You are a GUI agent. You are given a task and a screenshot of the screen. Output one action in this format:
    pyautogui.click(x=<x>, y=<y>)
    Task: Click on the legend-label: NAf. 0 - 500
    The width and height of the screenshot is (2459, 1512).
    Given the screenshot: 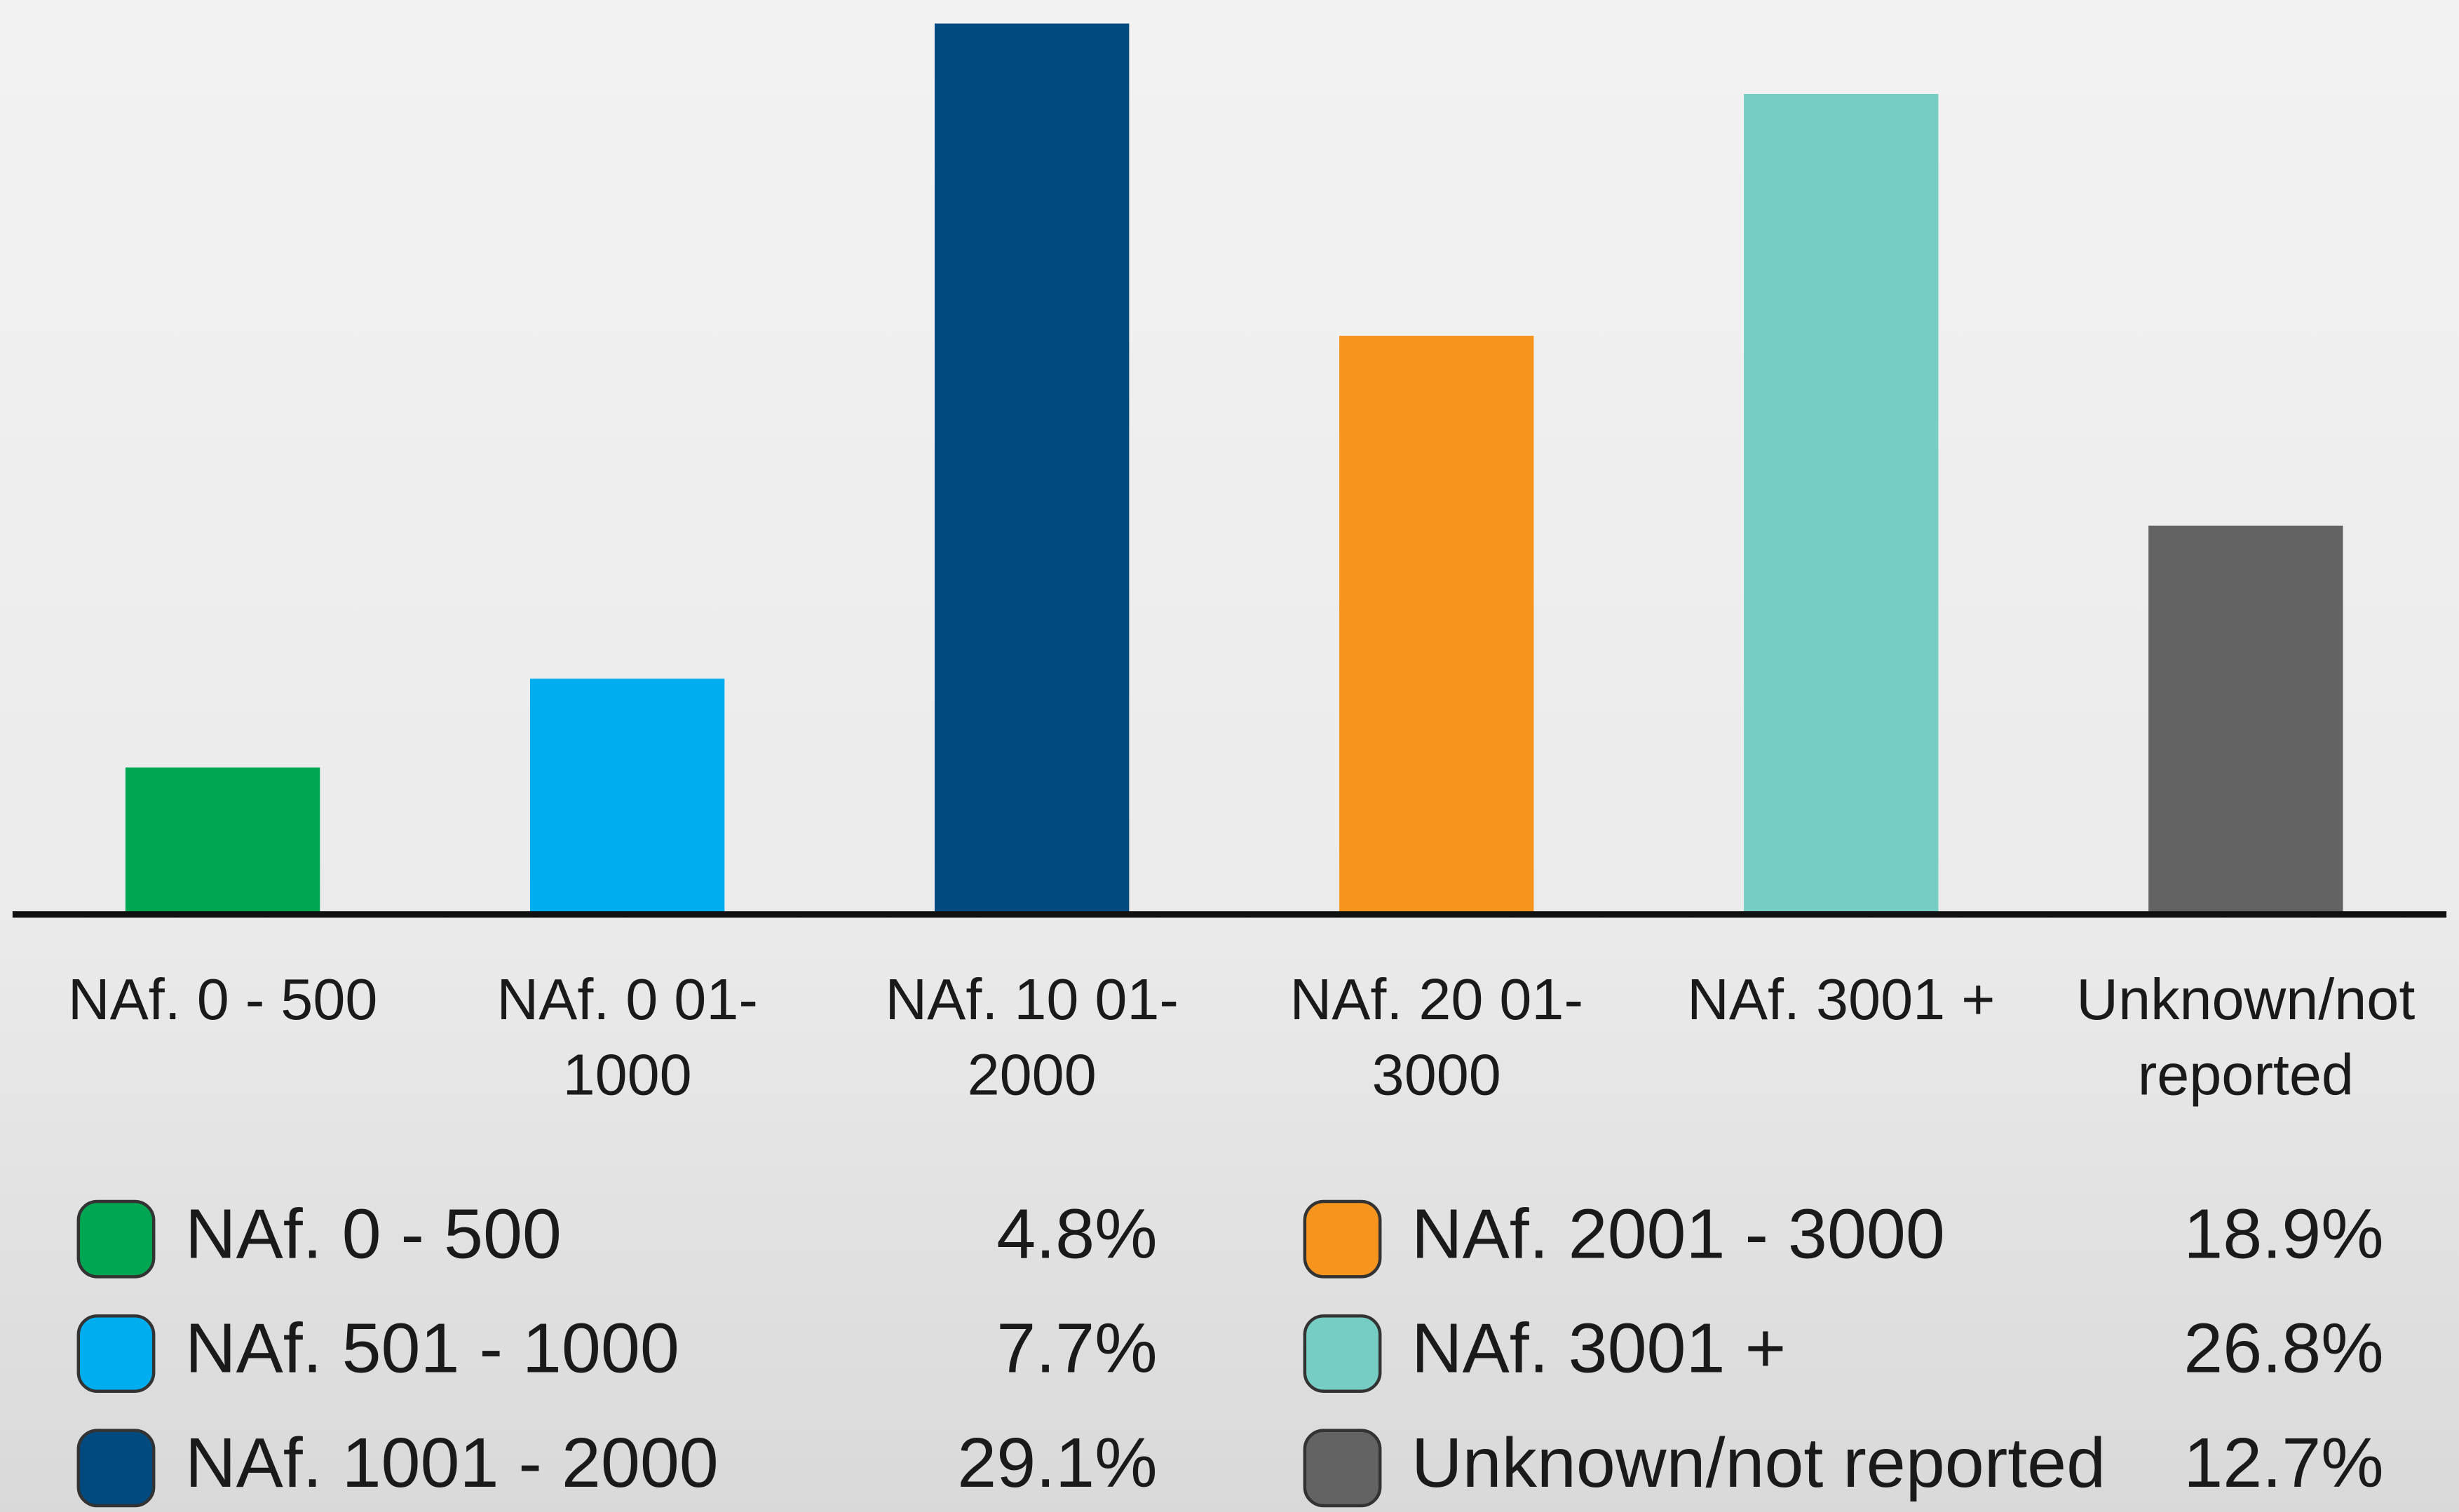 What is the action you would take?
    pyautogui.click(x=373, y=1234)
    